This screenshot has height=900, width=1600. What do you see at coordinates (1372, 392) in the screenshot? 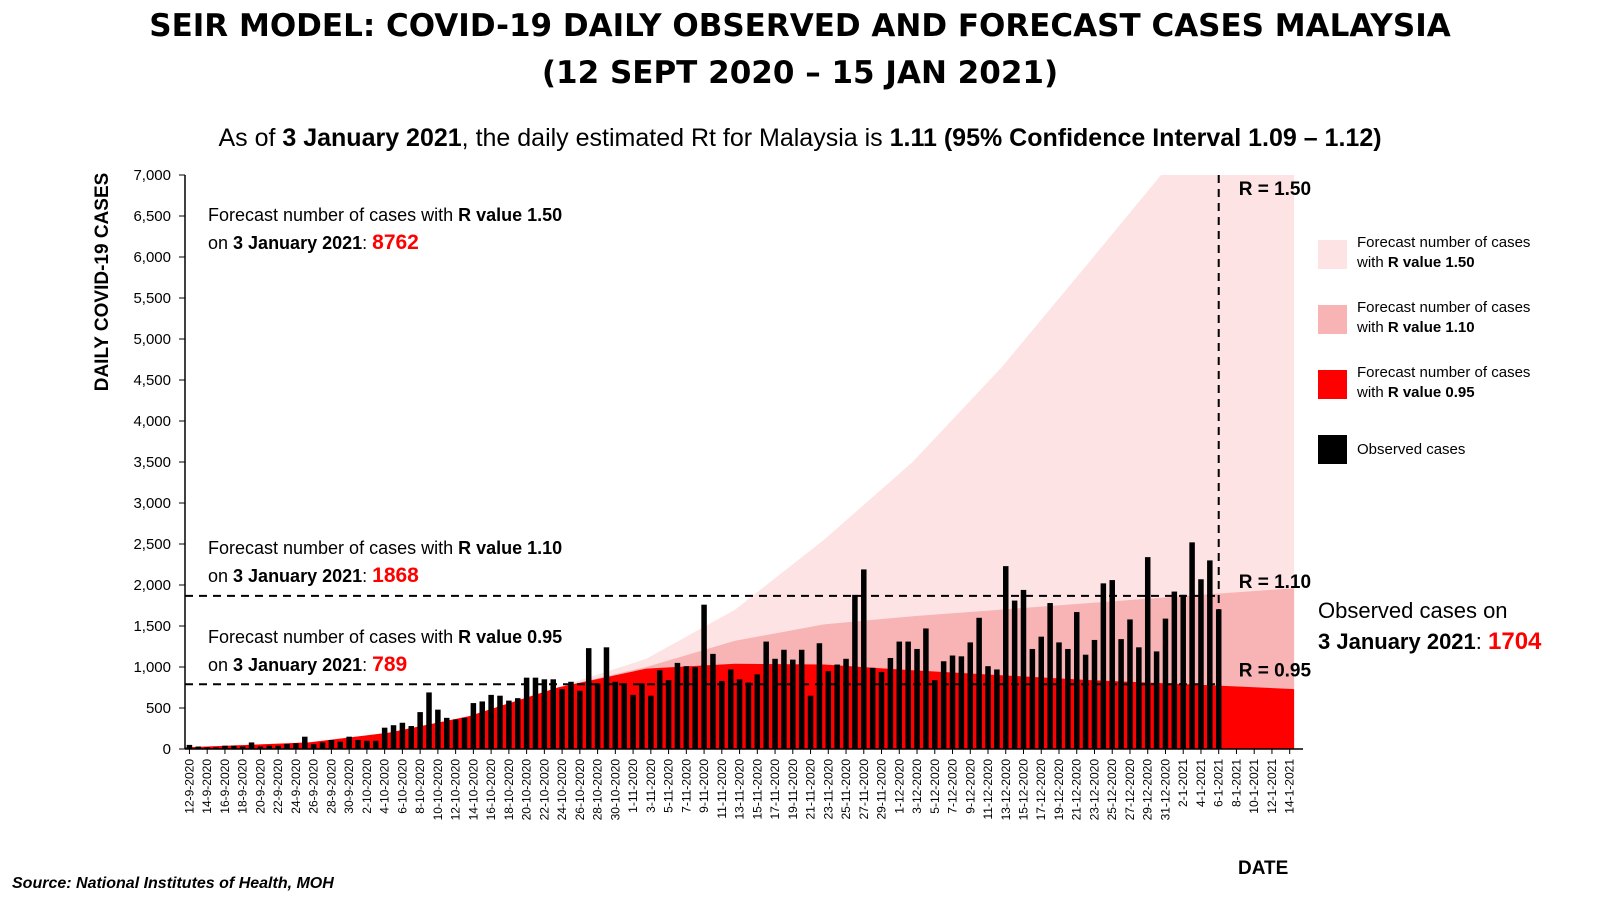
I see `legend-r095-with: with` at bounding box center [1372, 392].